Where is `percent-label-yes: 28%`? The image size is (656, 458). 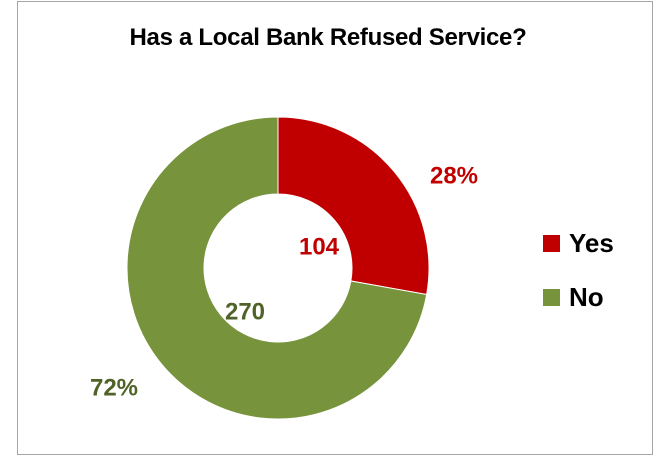 percent-label-yes: 28% is located at coordinates (454, 175).